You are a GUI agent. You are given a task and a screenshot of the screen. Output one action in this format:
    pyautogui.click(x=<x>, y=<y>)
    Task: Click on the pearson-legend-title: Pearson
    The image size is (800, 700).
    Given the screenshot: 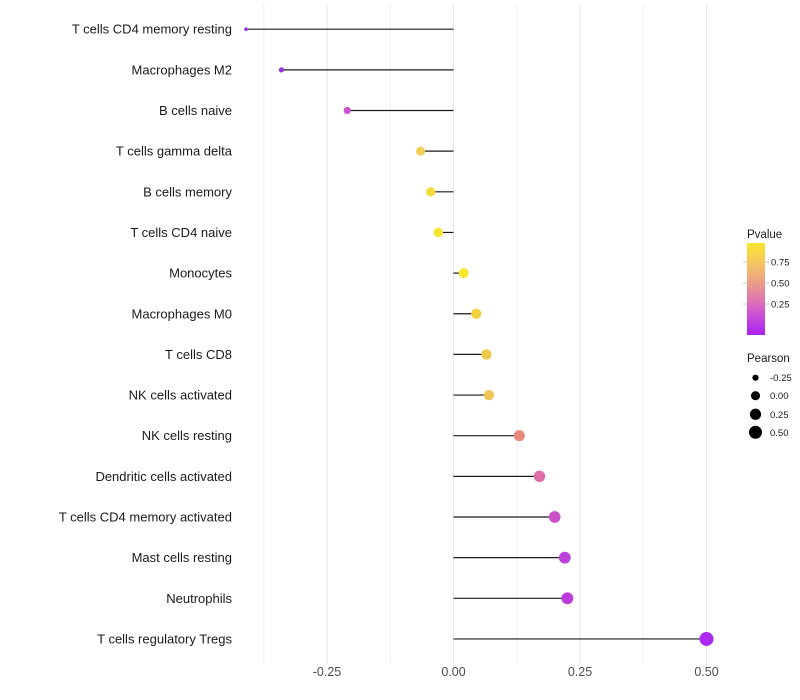 What is the action you would take?
    pyautogui.click(x=768, y=359)
    